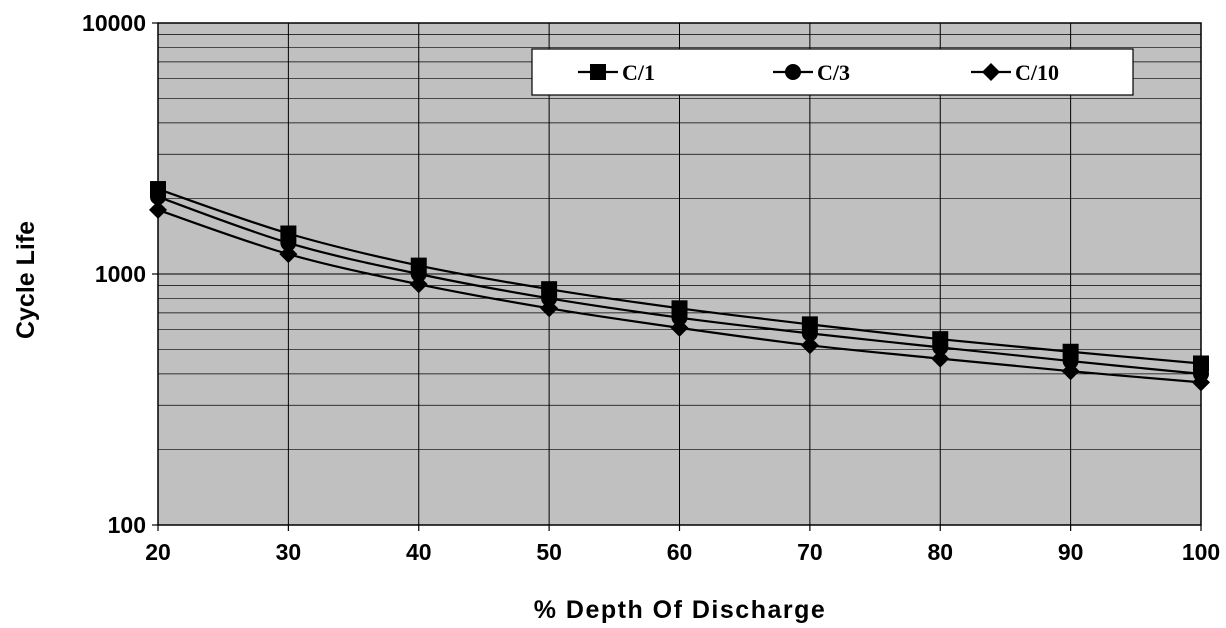 This screenshot has width=1226, height=628. What do you see at coordinates (26, 280) in the screenshot?
I see `y-axis-title: Cycle Life` at bounding box center [26, 280].